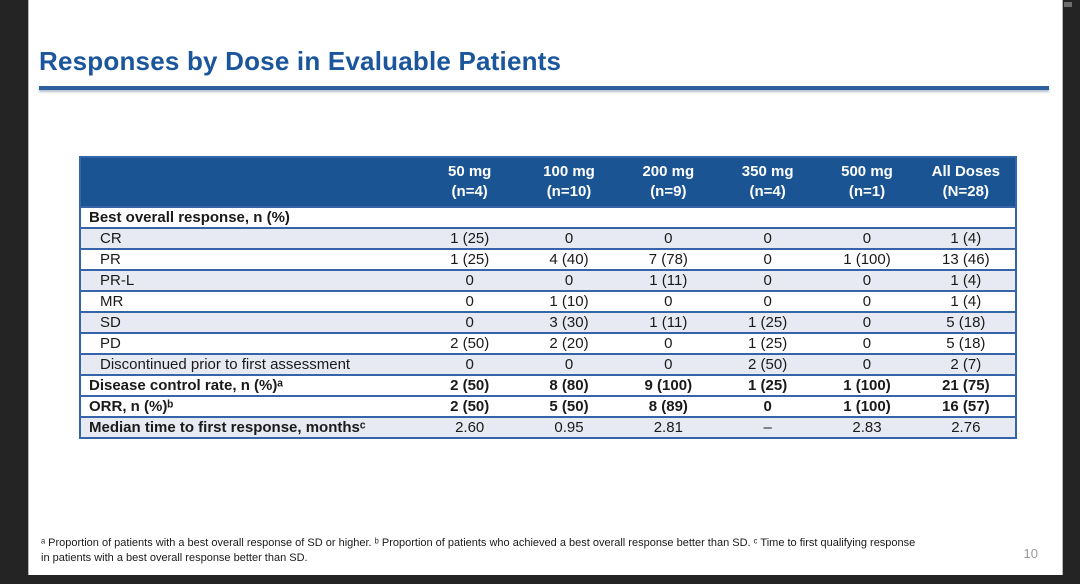 The height and width of the screenshot is (584, 1080). What do you see at coordinates (250, 259) in the screenshot?
I see `row-label: PR` at bounding box center [250, 259].